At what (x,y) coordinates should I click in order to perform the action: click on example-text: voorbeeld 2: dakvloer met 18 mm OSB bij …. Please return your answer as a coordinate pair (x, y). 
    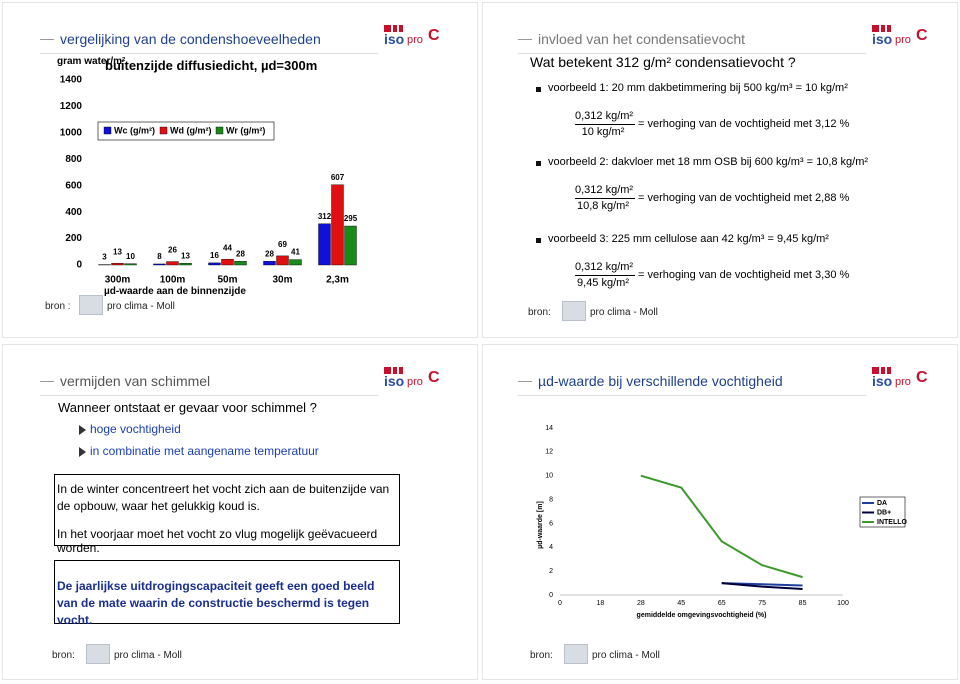
    Looking at the image, I should click on (708, 162).